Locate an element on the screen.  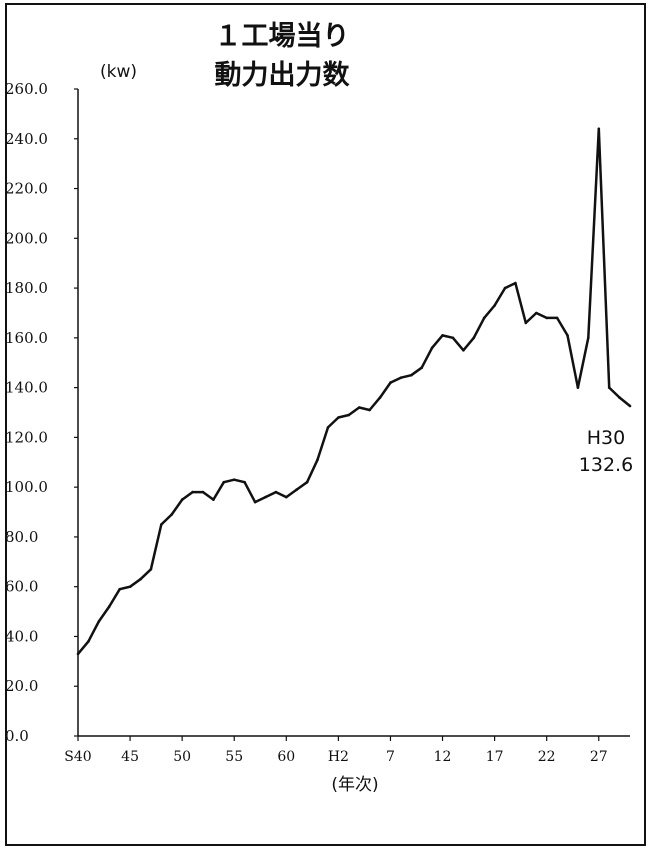
chart-title-line1: １工場当り is located at coordinates (282, 36).